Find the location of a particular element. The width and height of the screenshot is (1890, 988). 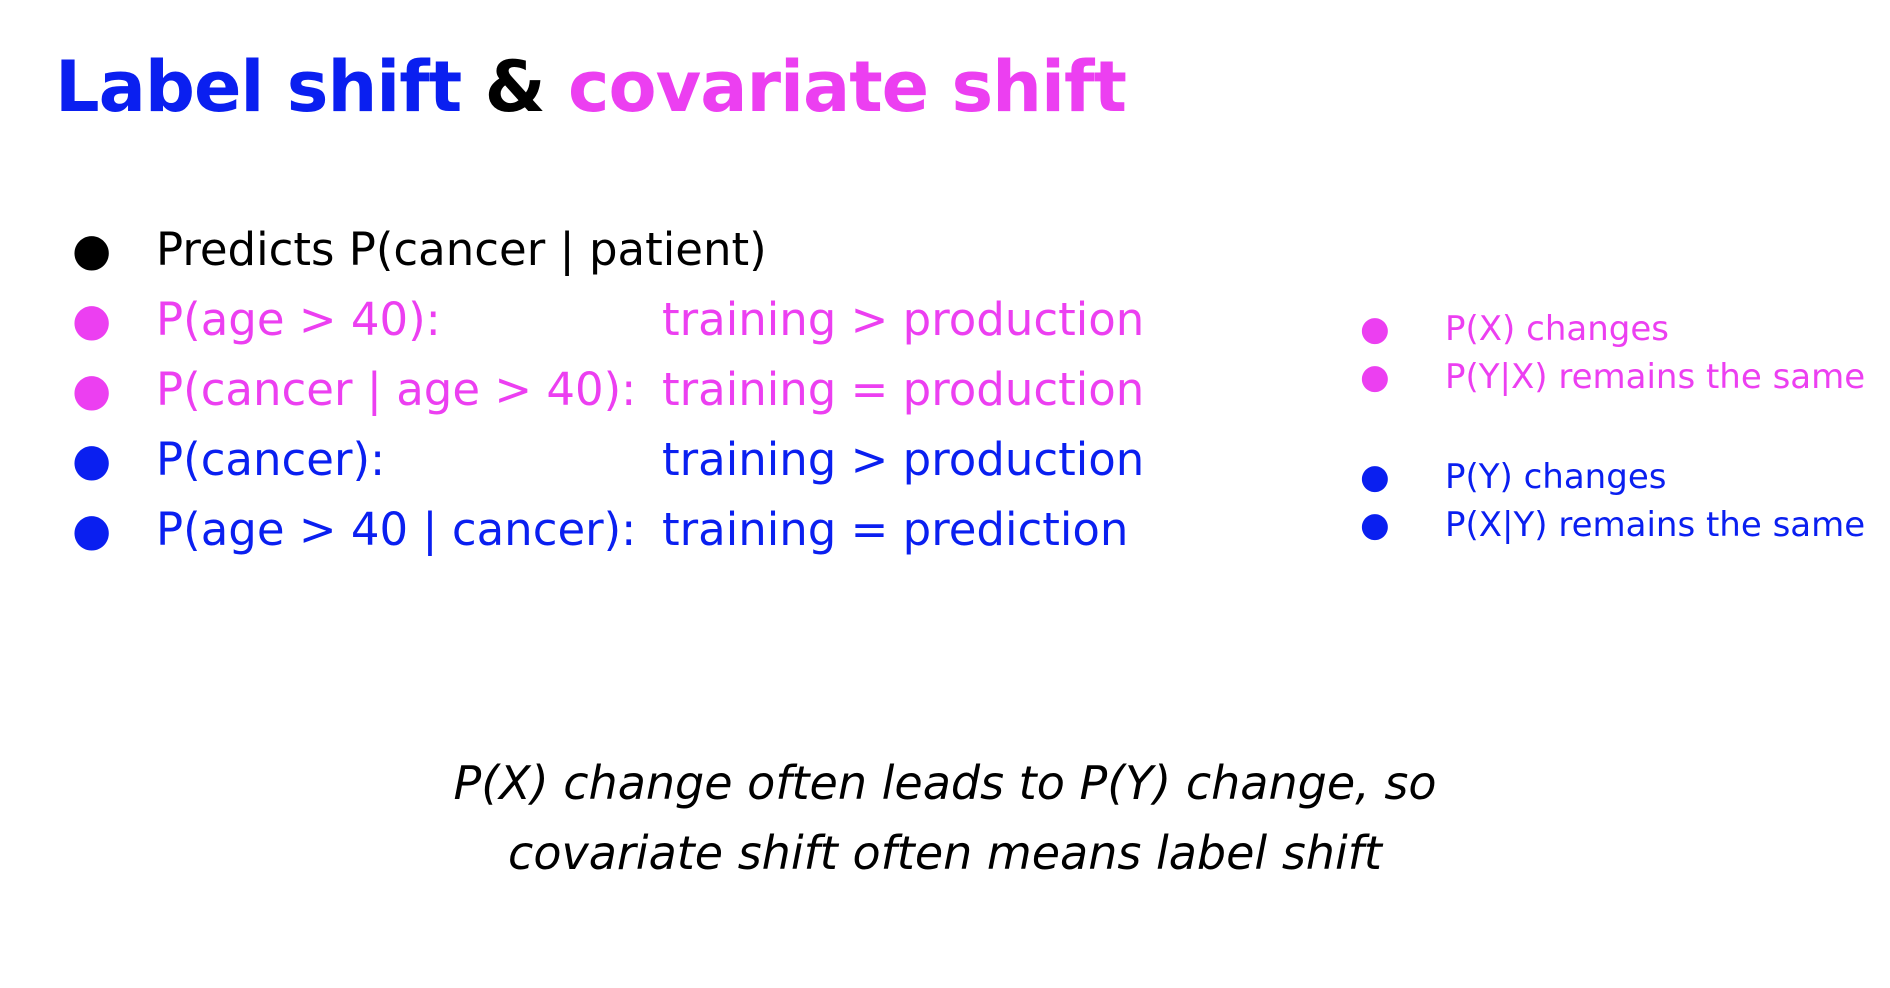

list-item-relation: training = prediction is located at coordinates (895, 529).